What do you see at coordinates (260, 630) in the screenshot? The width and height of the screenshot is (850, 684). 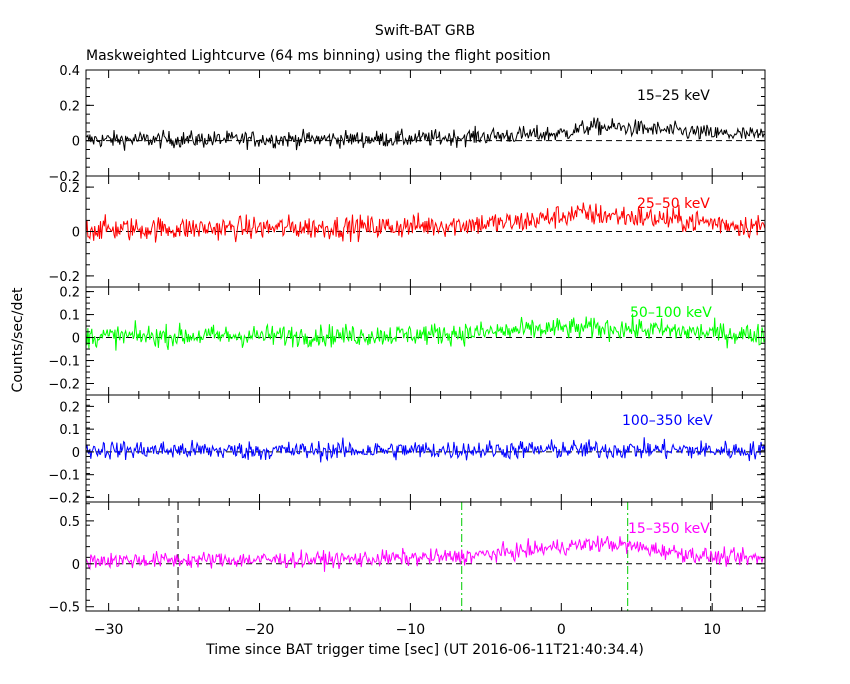 I see `x-tick-label: −20` at bounding box center [260, 630].